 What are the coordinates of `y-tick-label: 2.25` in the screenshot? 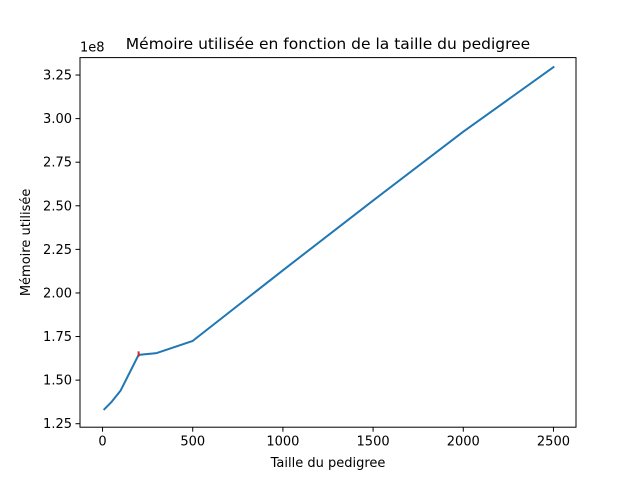 It's located at (57, 250).